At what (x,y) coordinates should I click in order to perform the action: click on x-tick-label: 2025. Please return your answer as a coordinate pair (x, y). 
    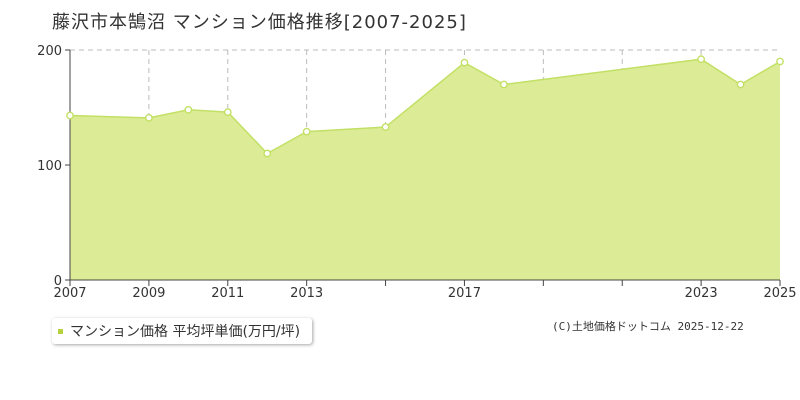
    Looking at the image, I should click on (779, 293).